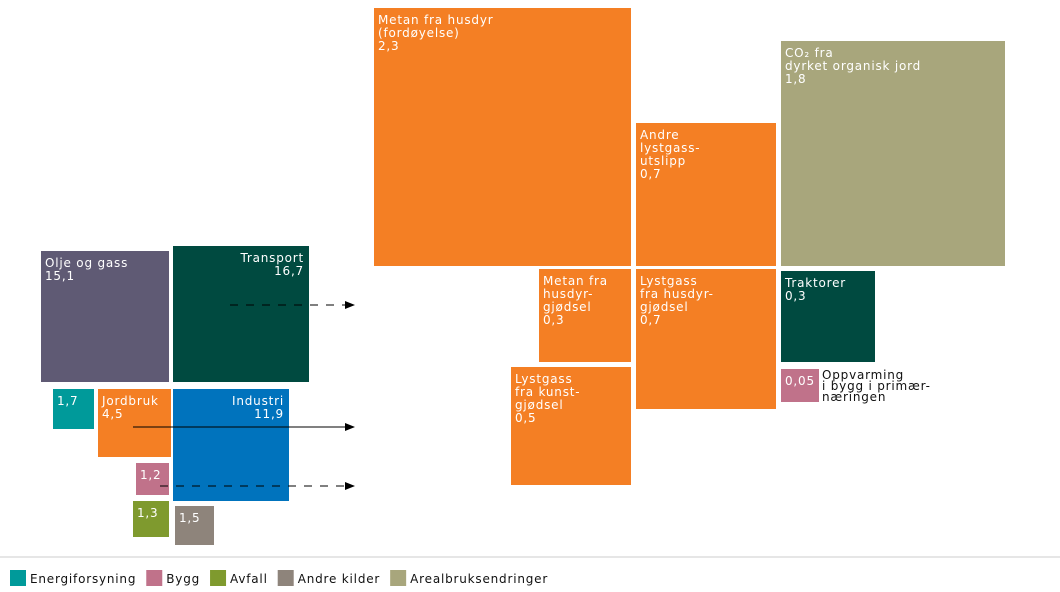 This screenshot has height=592, width=1060. Describe the element at coordinates (663, 161) in the screenshot. I see `box-label: utslipp` at that location.